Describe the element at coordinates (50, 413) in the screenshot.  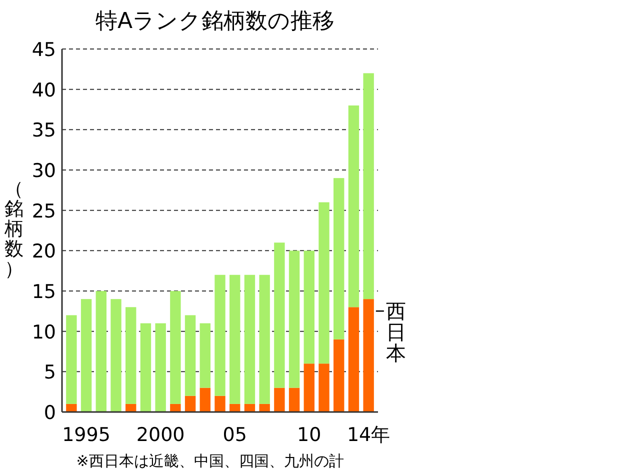
I see `y-tick-label: 0` at that location.